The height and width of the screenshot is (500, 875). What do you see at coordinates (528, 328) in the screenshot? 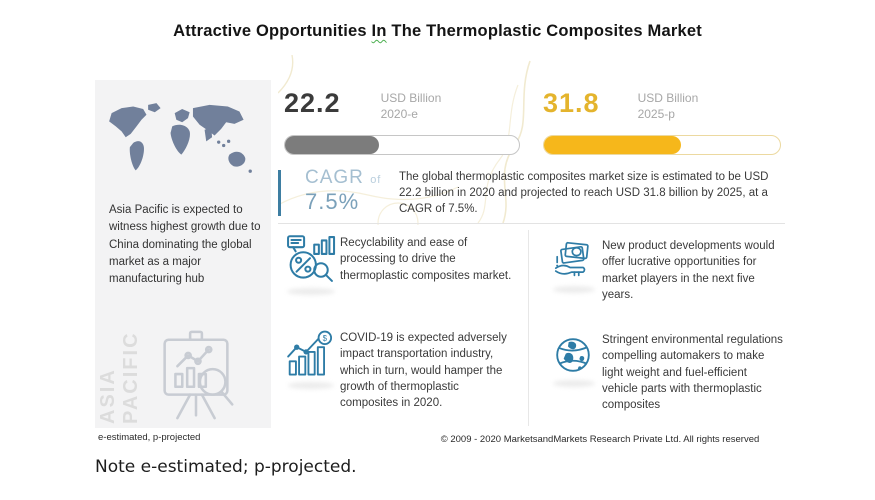
I see `vertical-divider` at bounding box center [528, 328].